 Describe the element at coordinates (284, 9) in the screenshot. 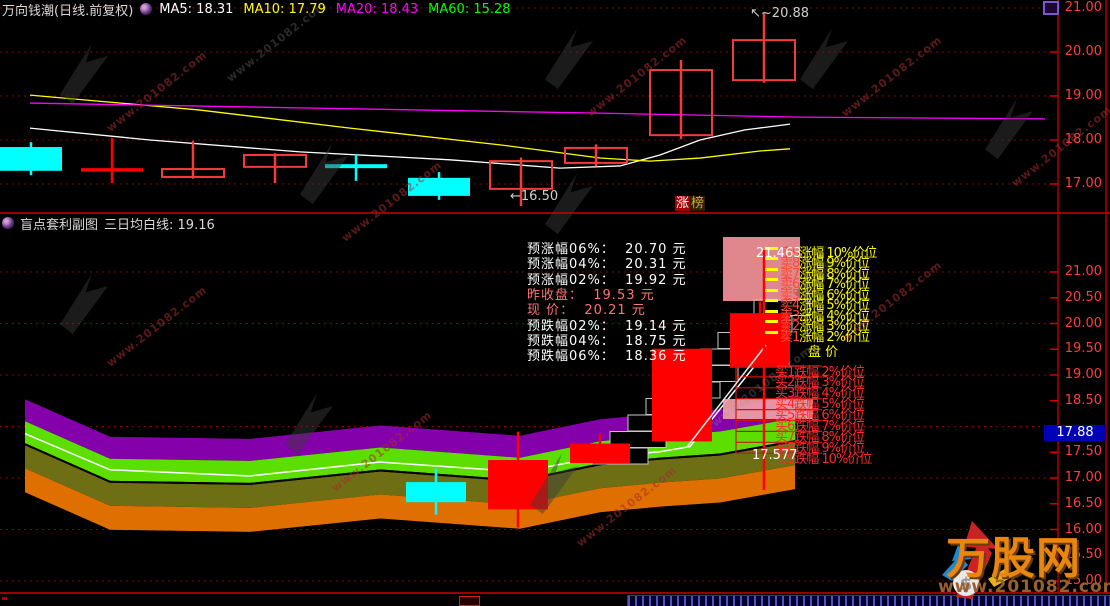

I see `ma-label: MA10: 17.79` at that location.